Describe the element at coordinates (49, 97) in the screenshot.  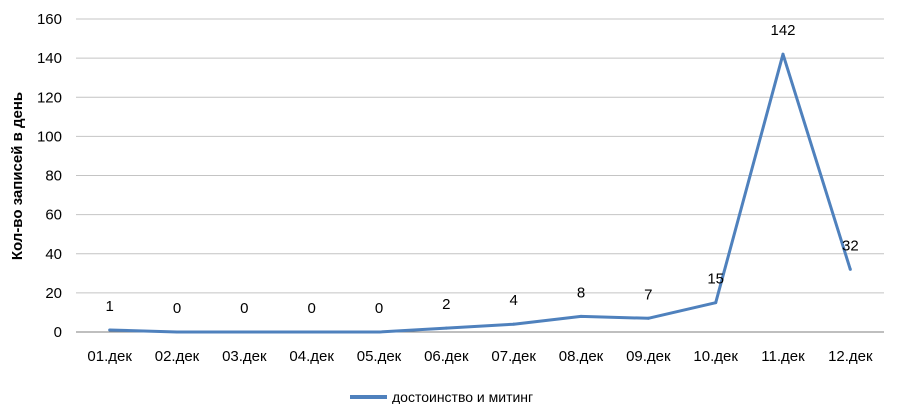
I see `y-tick-label: 120` at that location.